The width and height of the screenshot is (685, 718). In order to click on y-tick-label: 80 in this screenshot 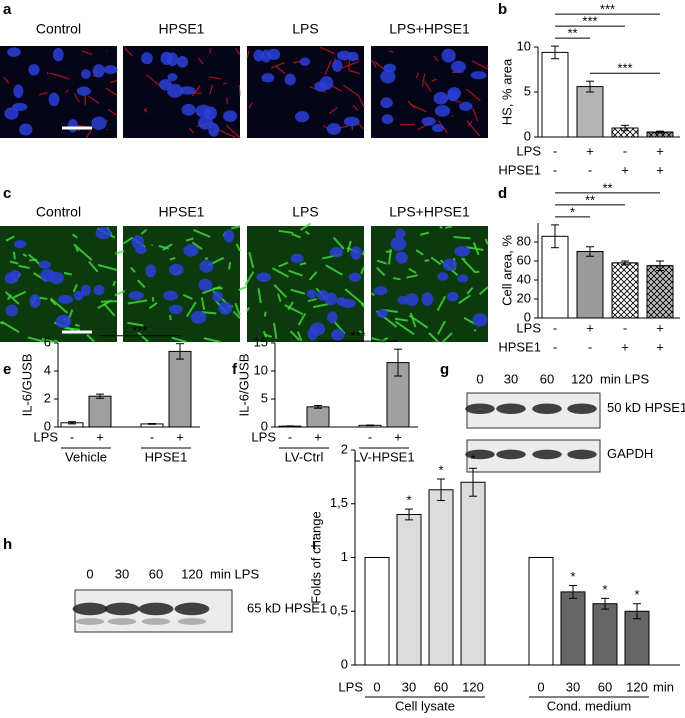, I will do `click(524, 240)`.